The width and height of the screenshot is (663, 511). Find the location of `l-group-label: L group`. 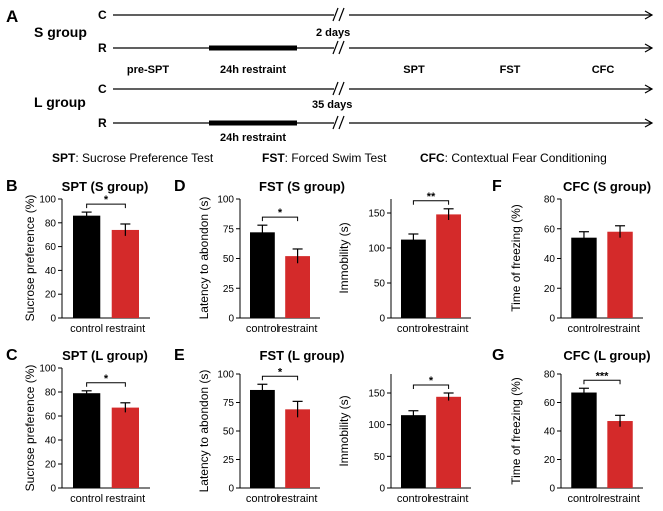

l-group-label: L group is located at coordinates (60, 102).